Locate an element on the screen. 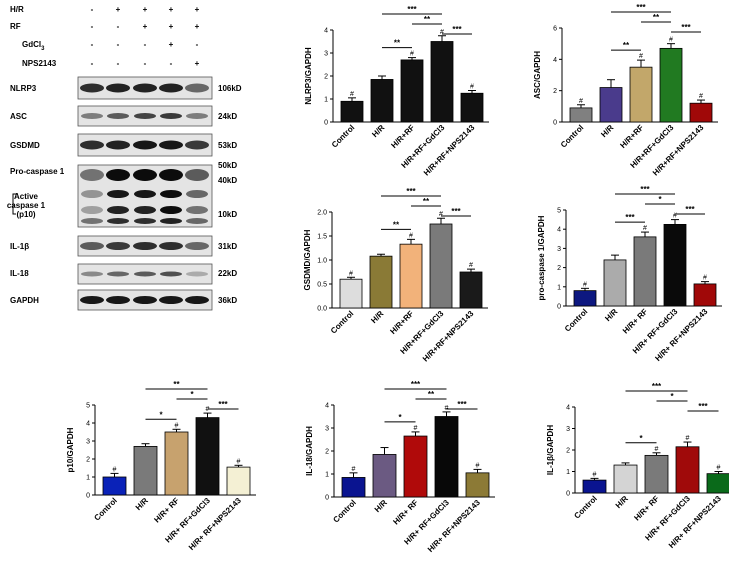 Image resolution: width=729 pixels, height=563 pixels. y-tick-label: 2 is located at coordinates (88, 460).